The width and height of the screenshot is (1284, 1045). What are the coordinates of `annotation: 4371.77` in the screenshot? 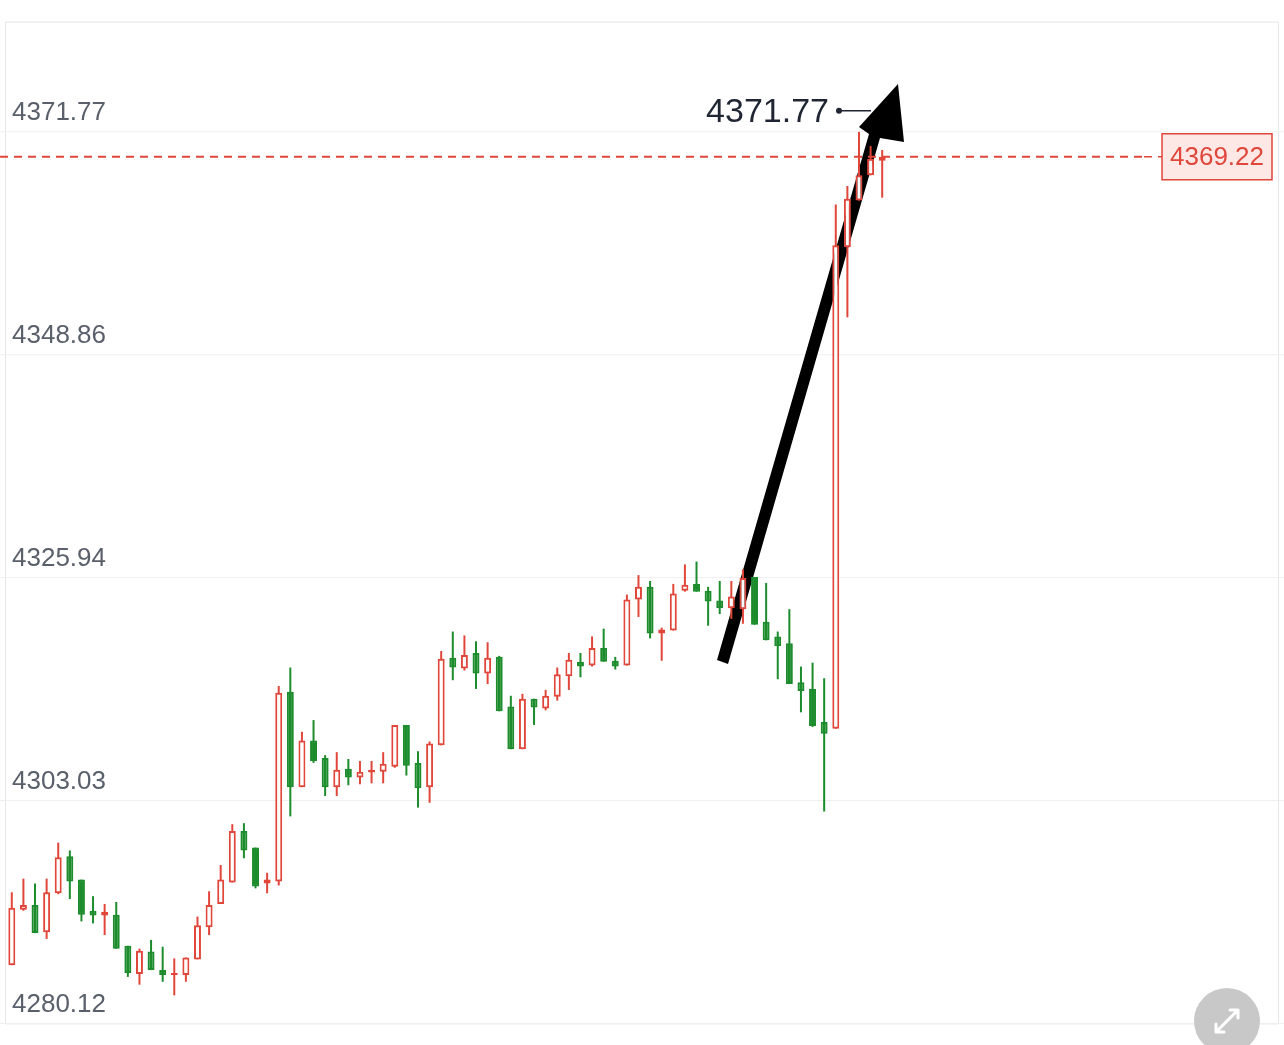 It's located at (767, 110).